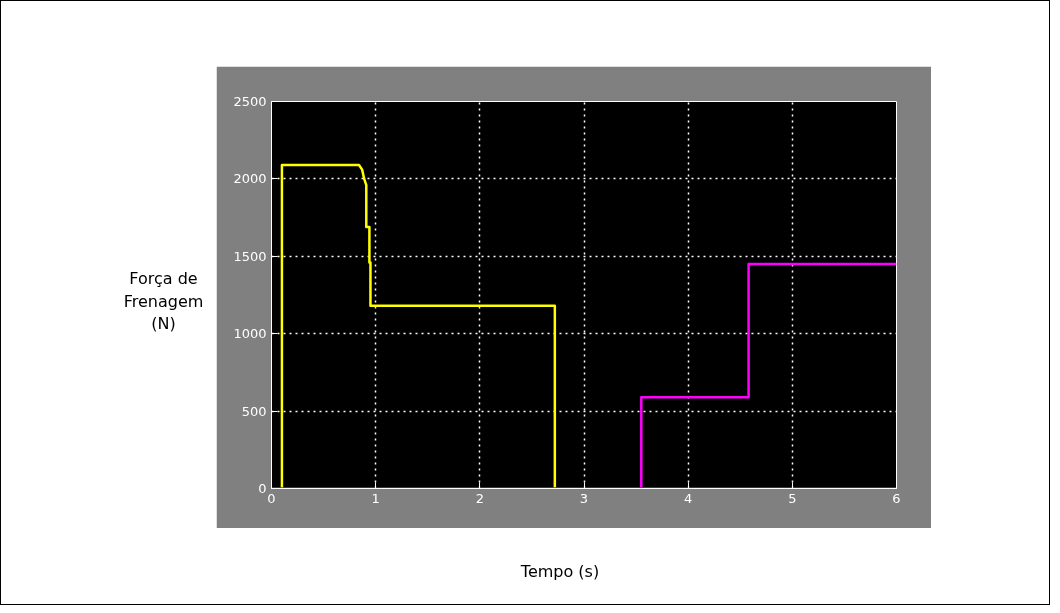 This screenshot has width=1060, height=613. Describe the element at coordinates (896, 498) in the screenshot. I see `x-tick-label: 6` at that location.